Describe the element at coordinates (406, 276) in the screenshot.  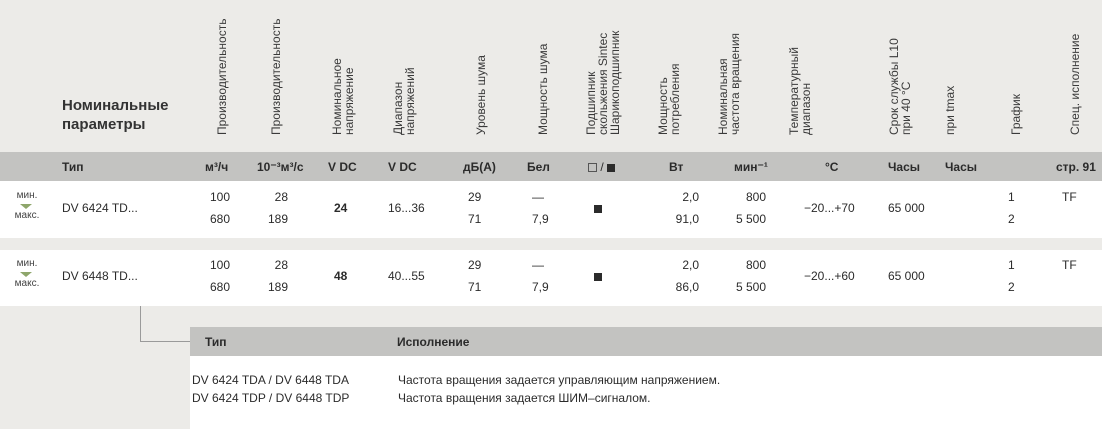
I see `row-range: 40...55` at that location.